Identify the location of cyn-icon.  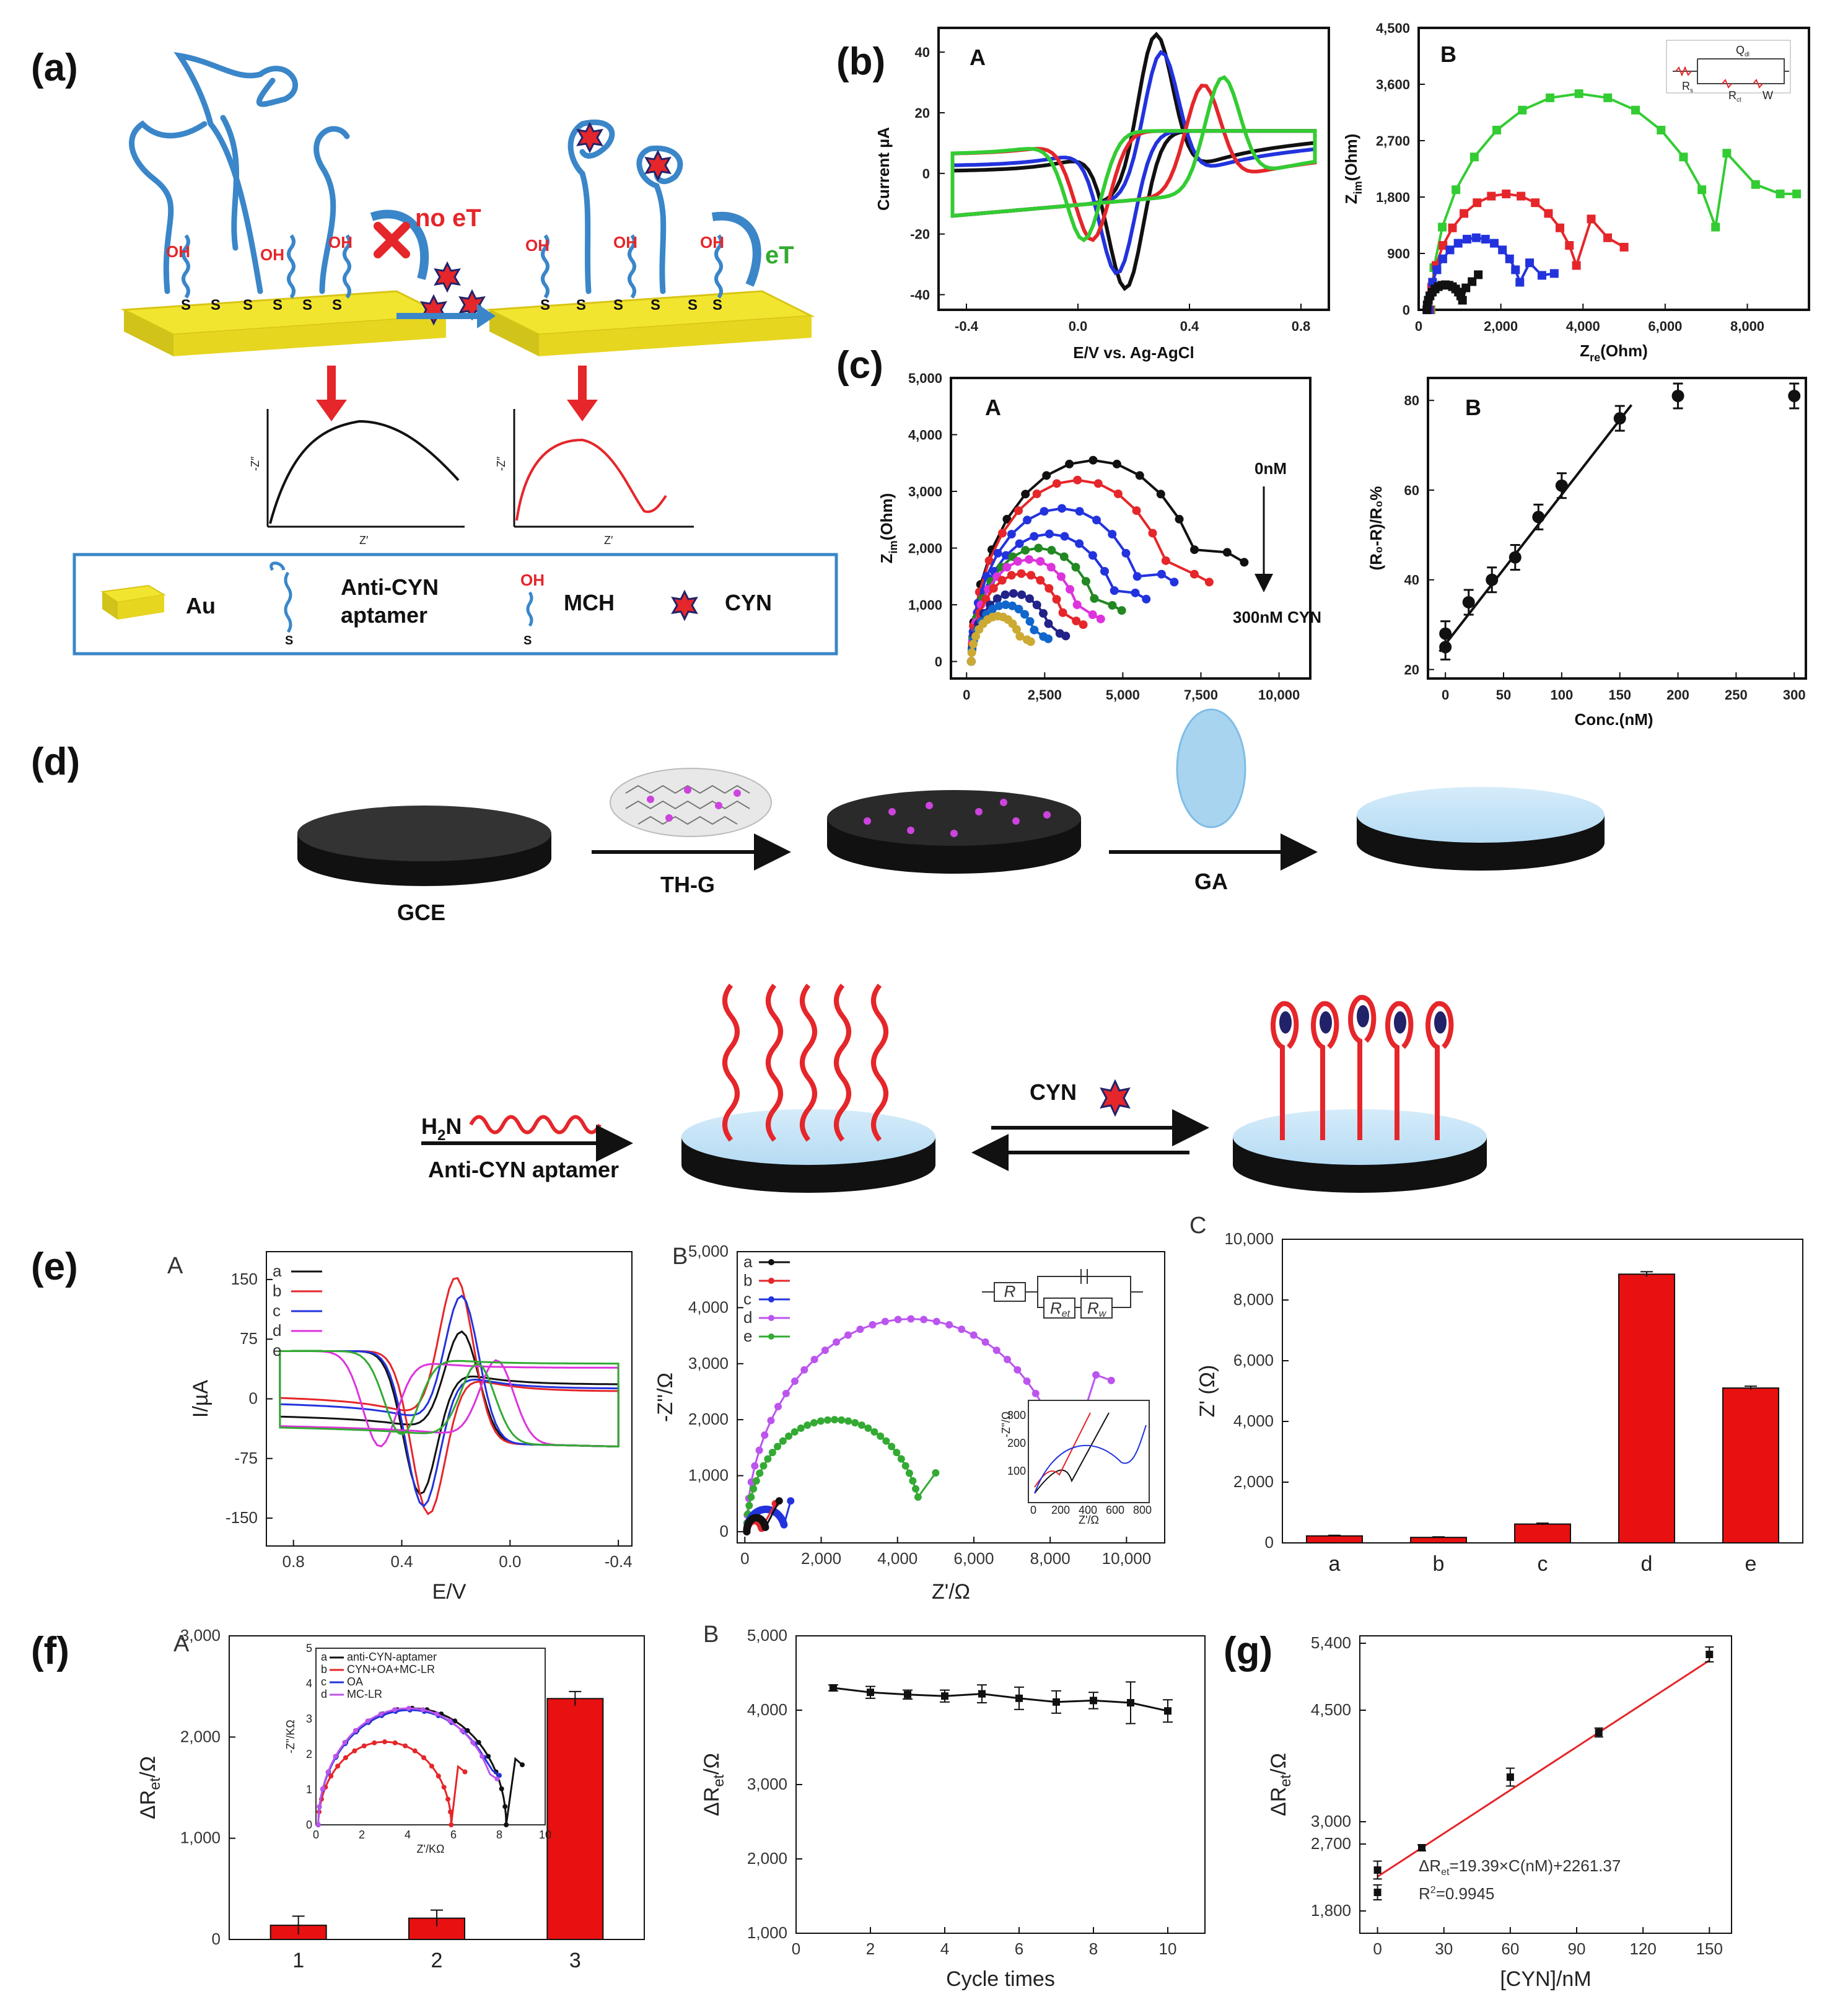
(685, 605).